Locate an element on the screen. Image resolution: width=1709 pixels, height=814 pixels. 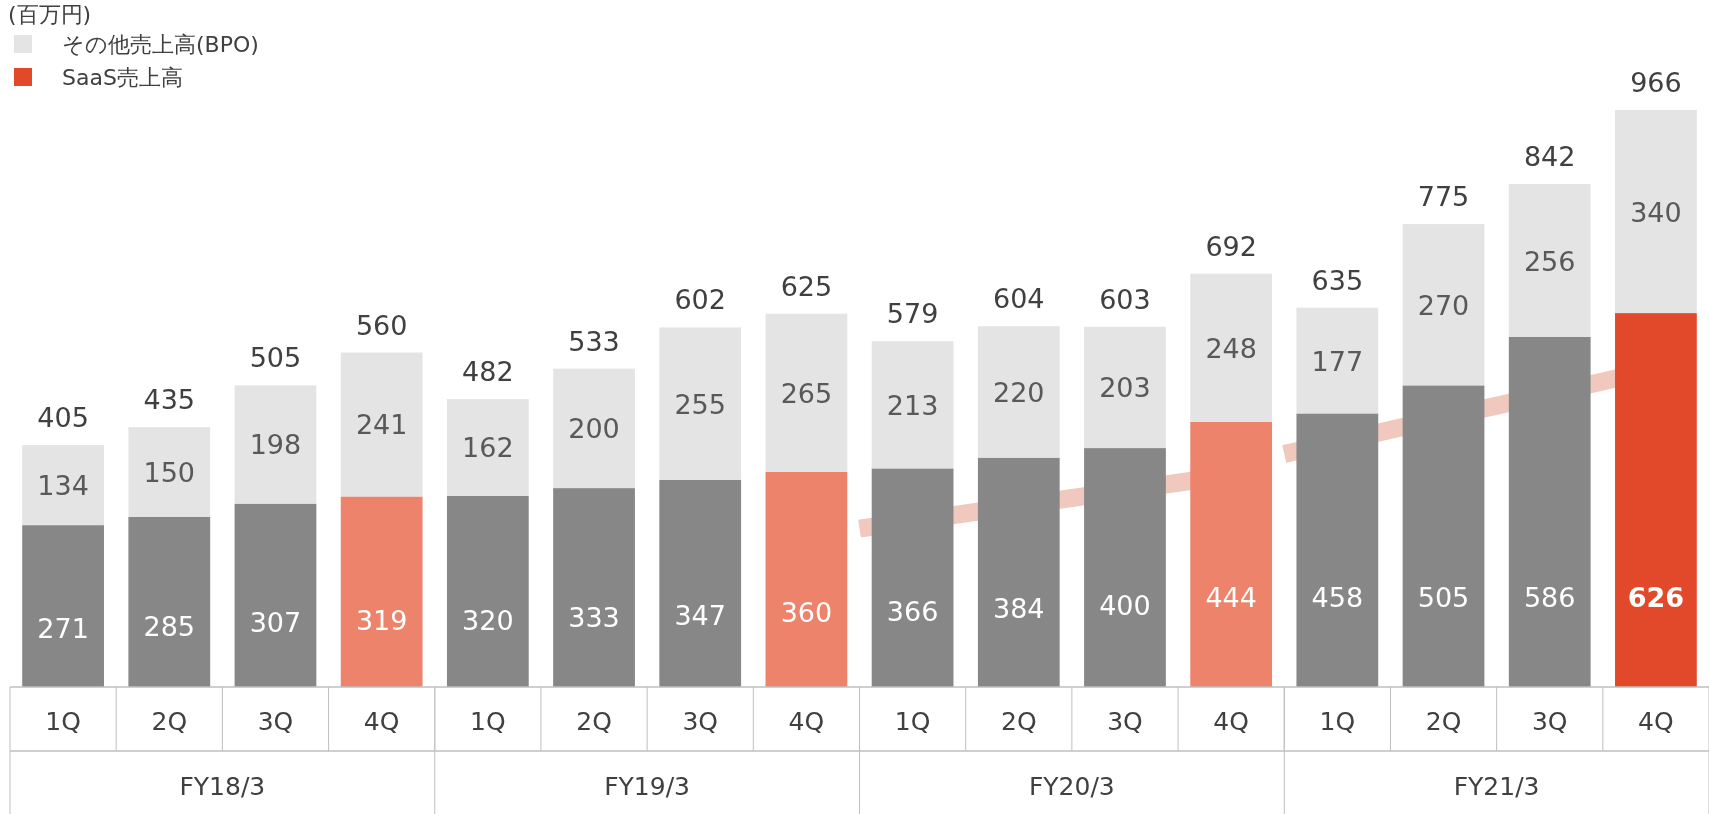
data-label: 134 is located at coordinates (63, 486).